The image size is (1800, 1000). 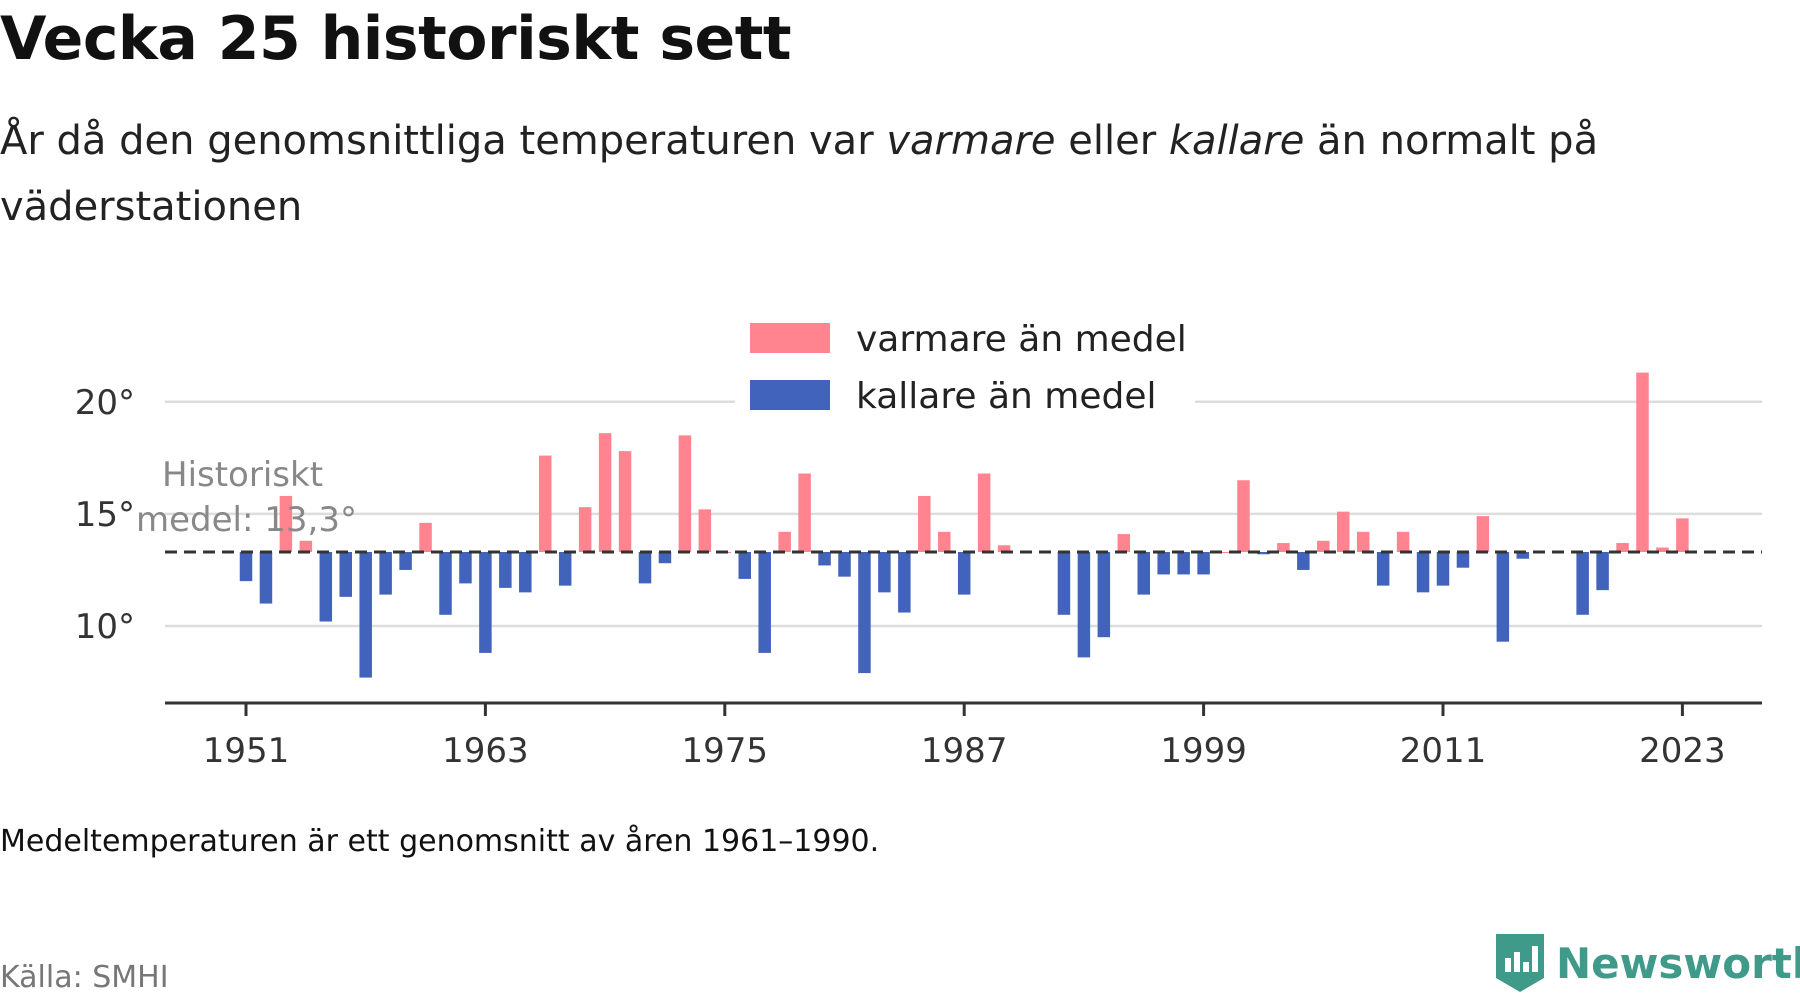 I want to click on bar-warm-1979, so click(x=804, y=512).